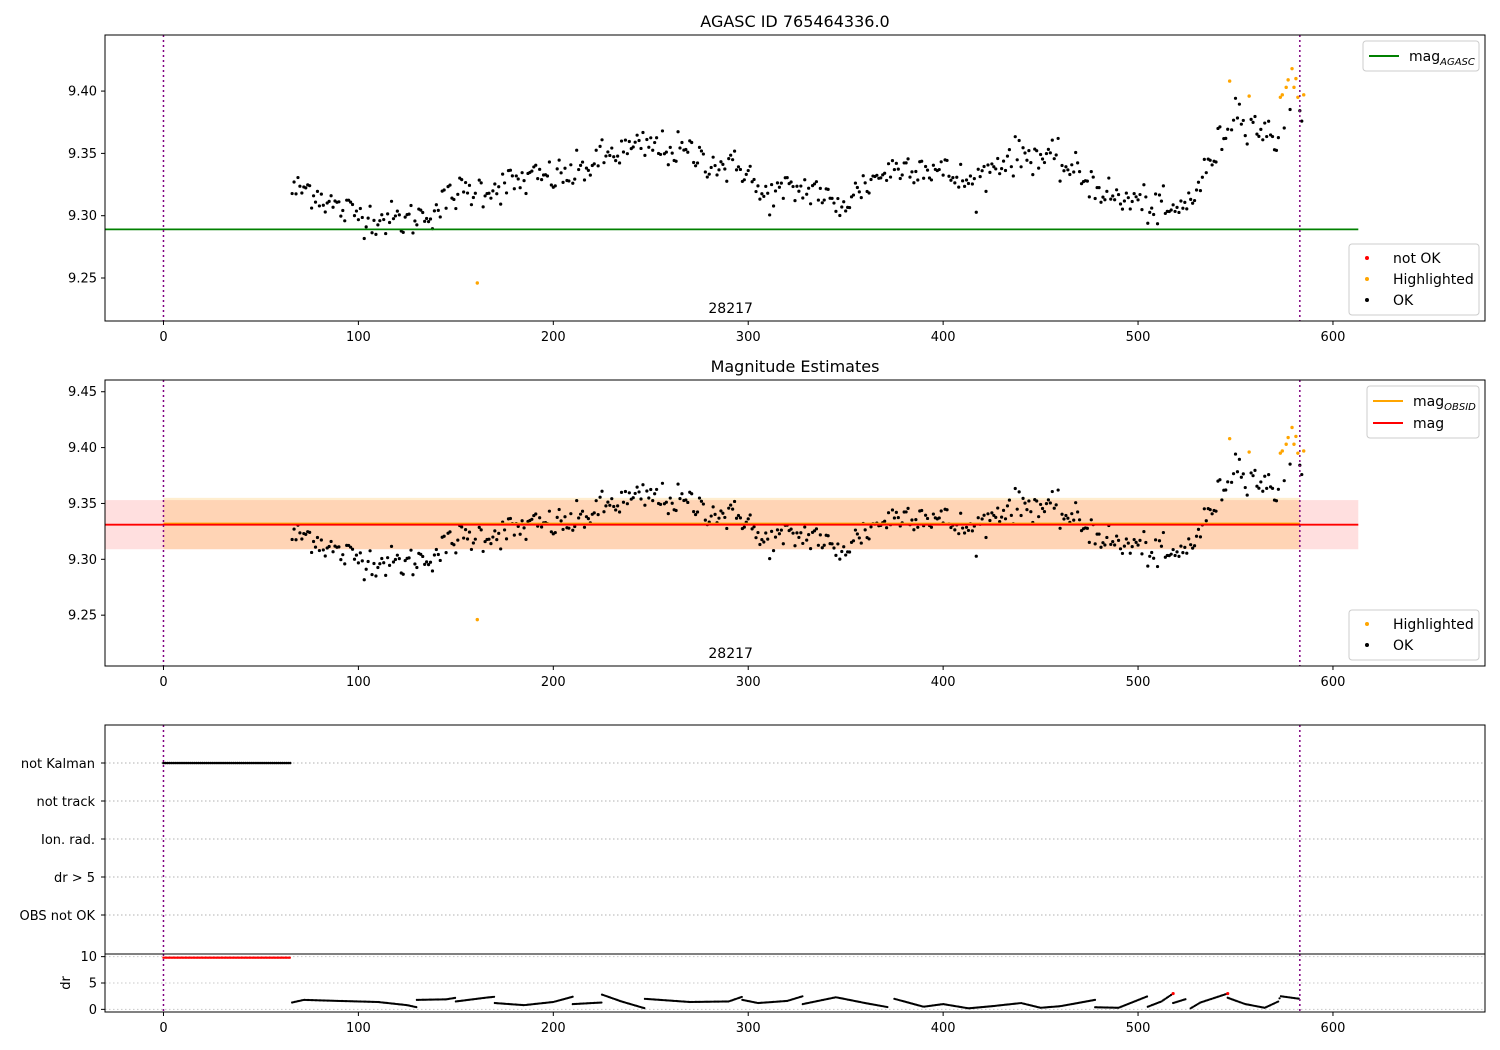 This screenshot has width=1500, height=1050. Describe the element at coordinates (795, 366) in the screenshot. I see `panel-title: Magnitude Estimates` at that location.